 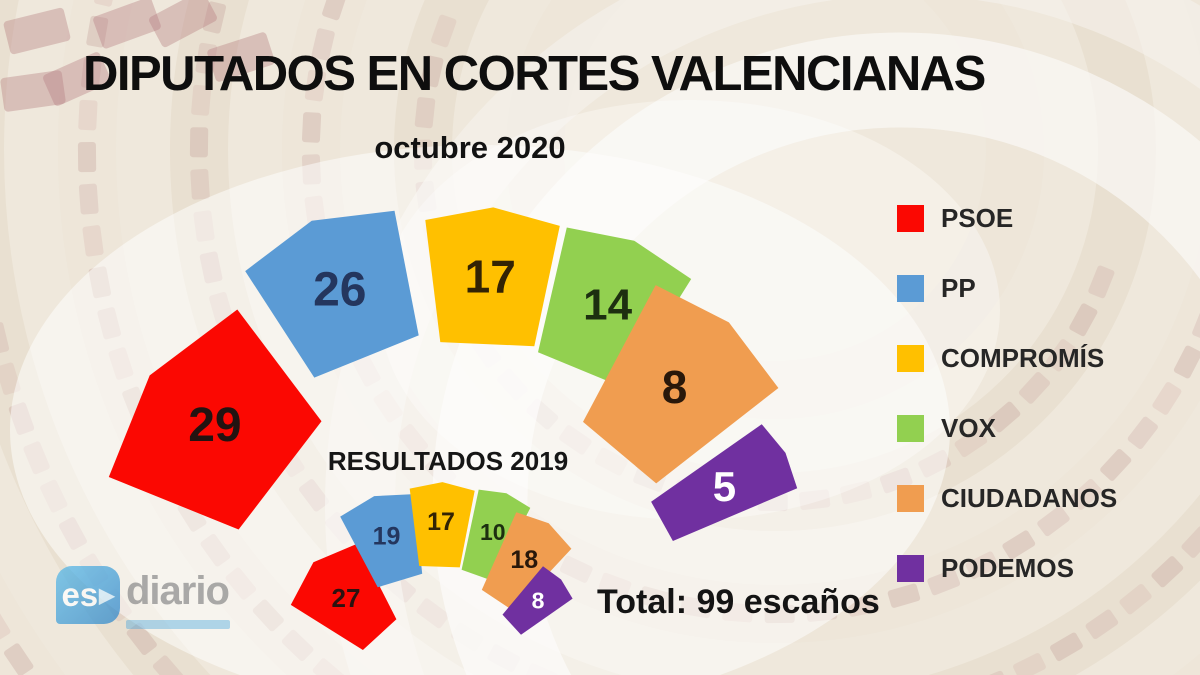 What do you see at coordinates (387, 536) in the screenshot?
I see `seat-count-label-pp: 19` at bounding box center [387, 536].